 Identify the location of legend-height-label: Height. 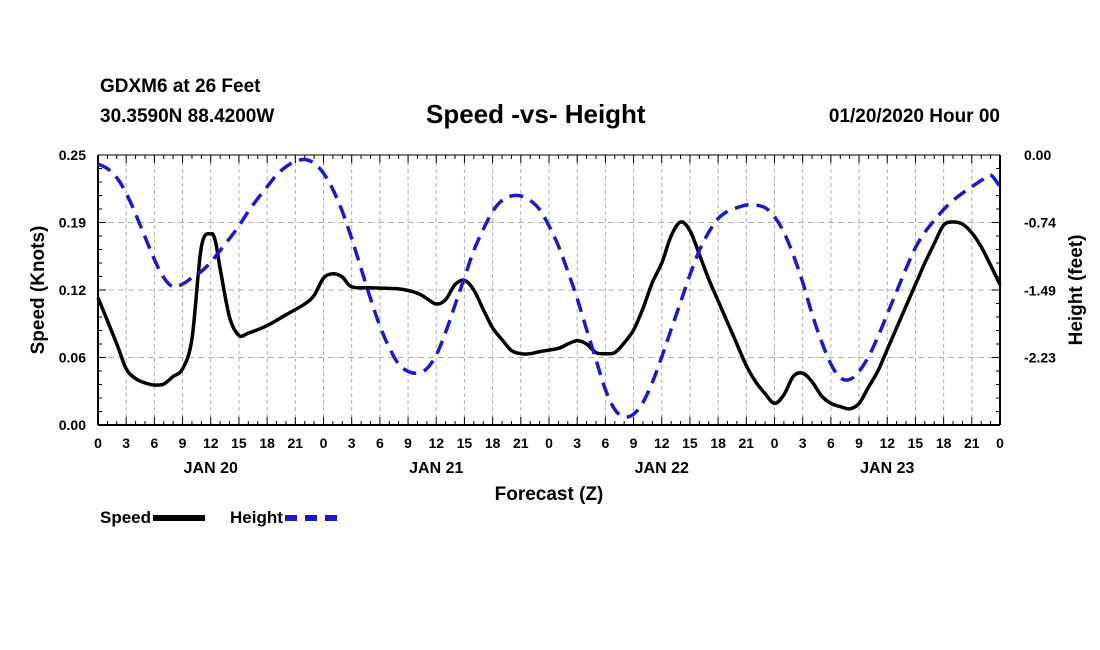
(256, 517).